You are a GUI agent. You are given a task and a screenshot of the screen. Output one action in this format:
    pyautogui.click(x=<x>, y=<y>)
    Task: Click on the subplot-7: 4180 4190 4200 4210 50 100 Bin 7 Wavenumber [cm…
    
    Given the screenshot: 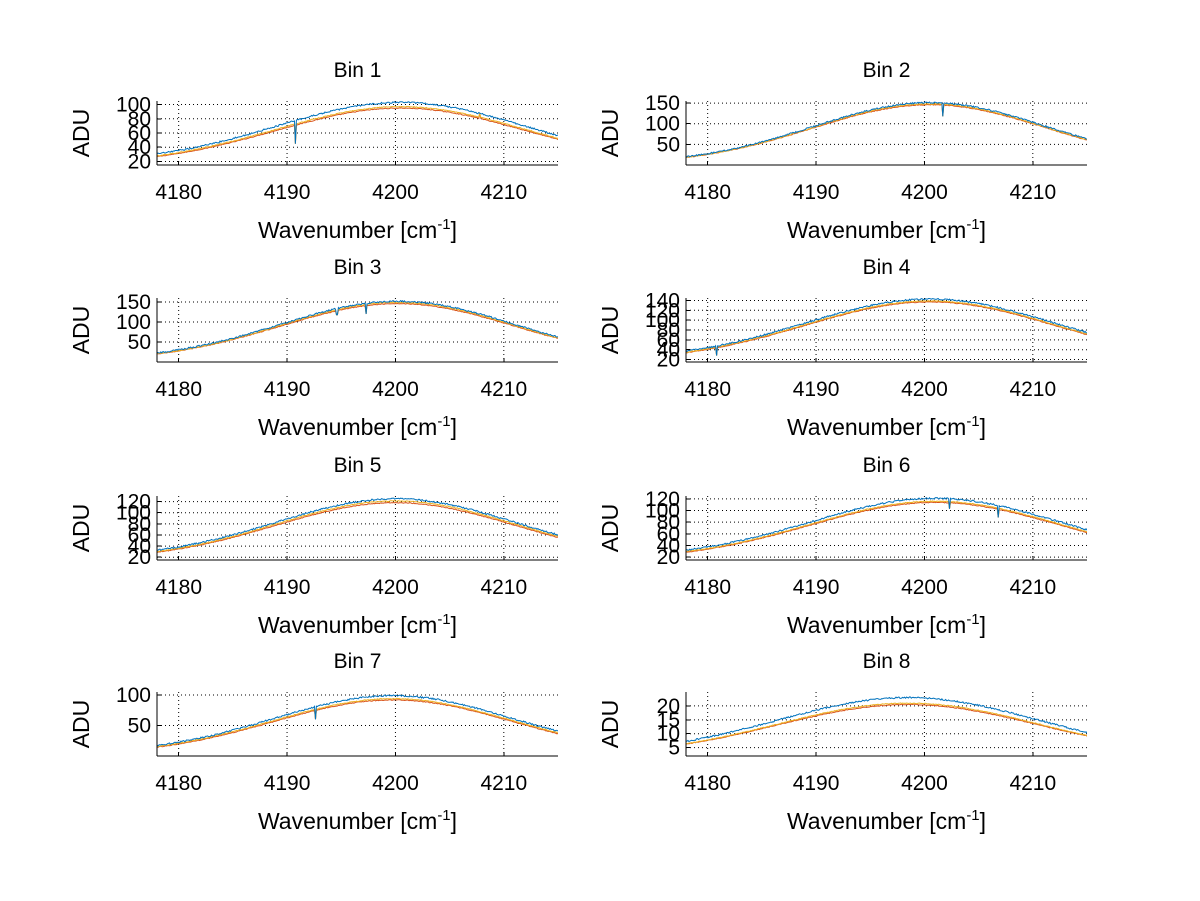 What is the action you would take?
    pyautogui.click(x=313, y=742)
    